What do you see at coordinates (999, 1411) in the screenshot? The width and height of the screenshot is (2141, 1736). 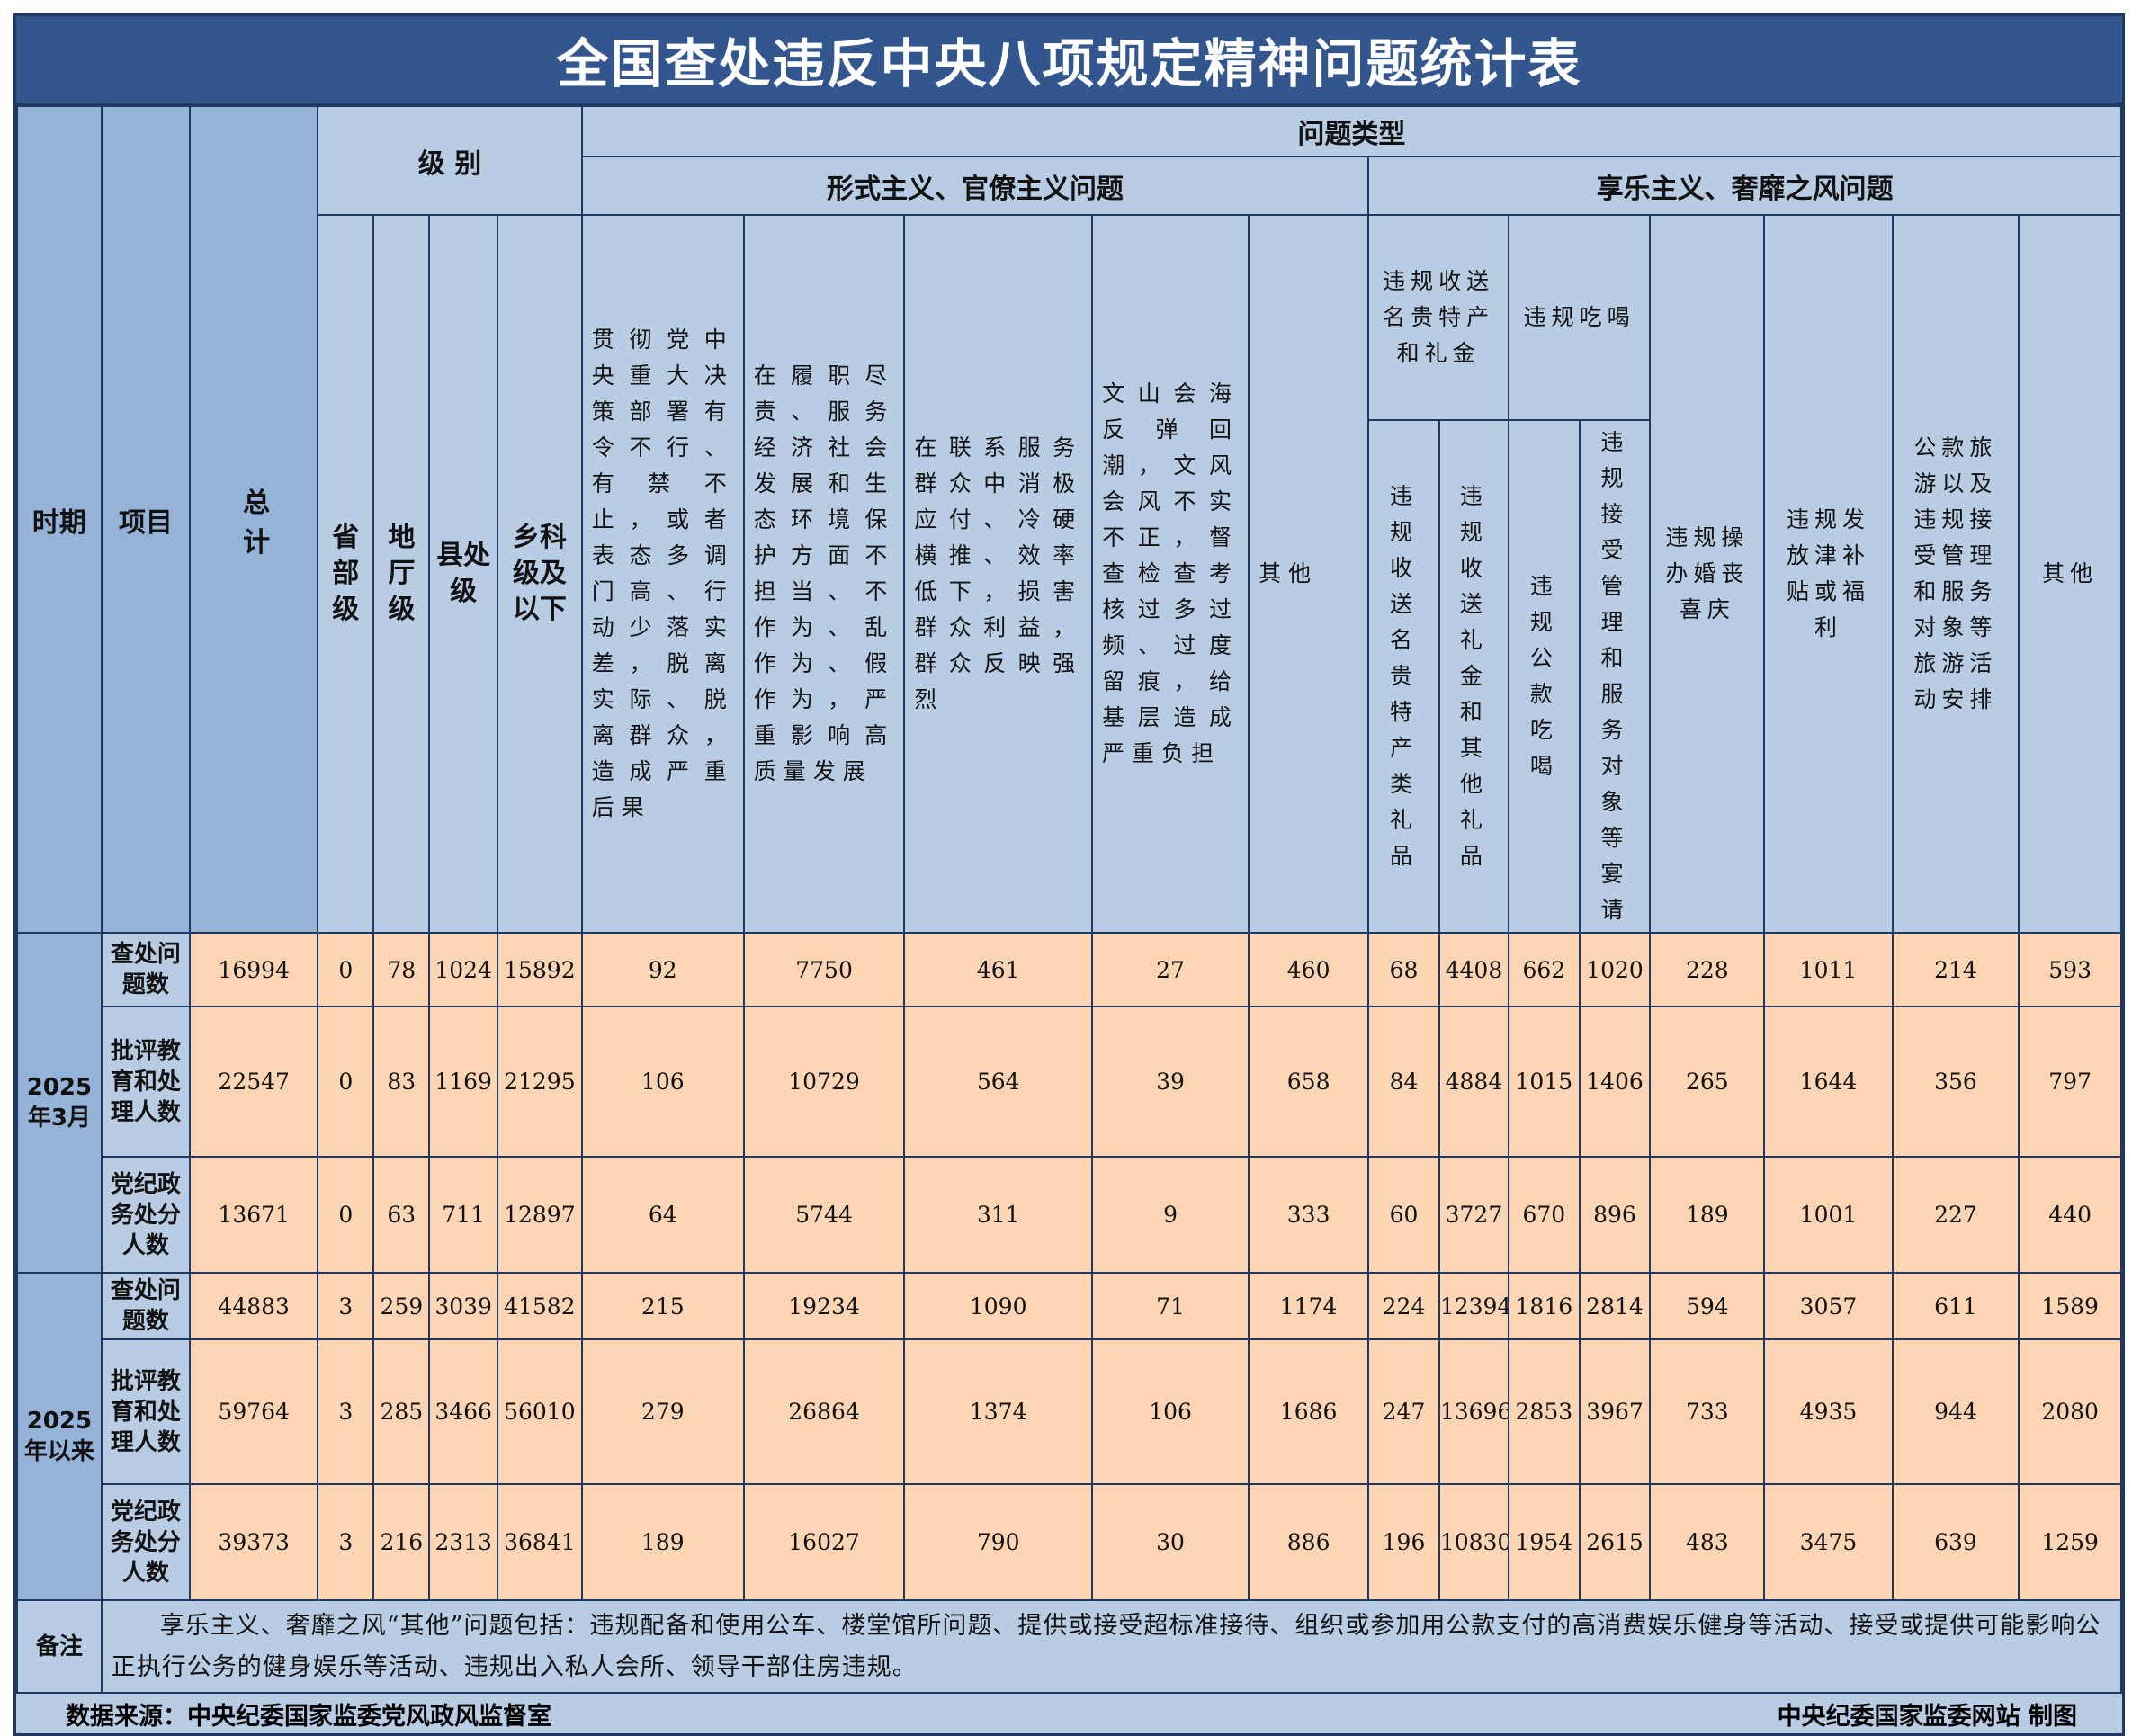 I see `value-cell: 1374` at bounding box center [999, 1411].